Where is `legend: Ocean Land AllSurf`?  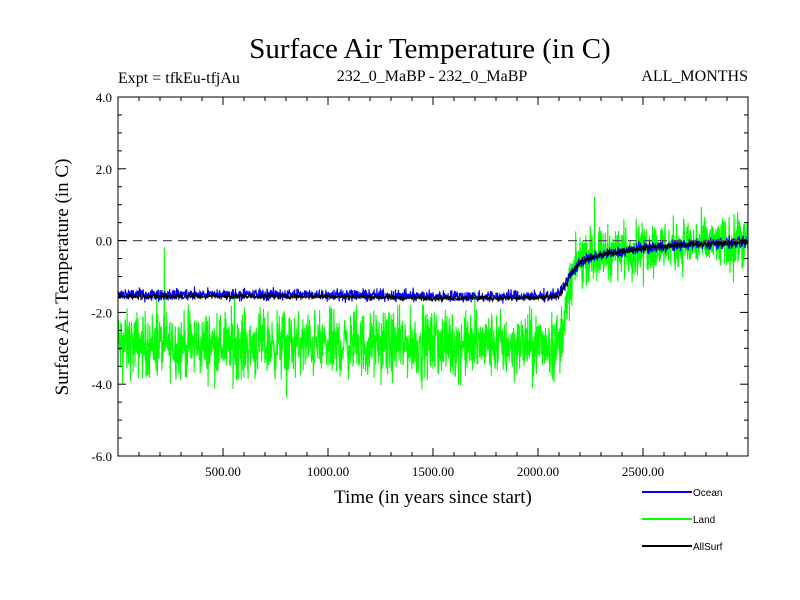 legend: Ocean Land AllSurf is located at coordinates (682, 520).